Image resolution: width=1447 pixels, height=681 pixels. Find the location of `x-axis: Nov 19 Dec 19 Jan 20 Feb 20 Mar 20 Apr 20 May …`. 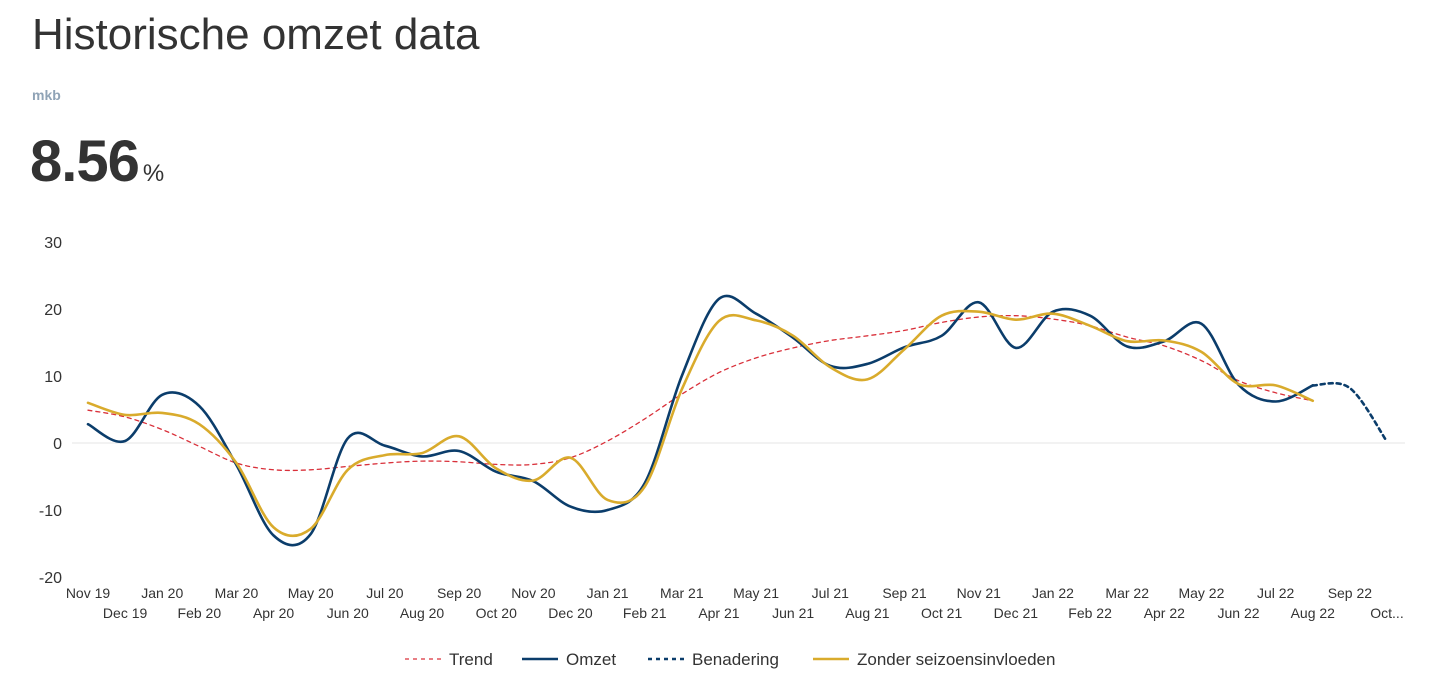

x-axis: Nov 19 Dec 19 Jan 20 Feb 20 Mar 20 Apr 20 May … is located at coordinates (735, 603).